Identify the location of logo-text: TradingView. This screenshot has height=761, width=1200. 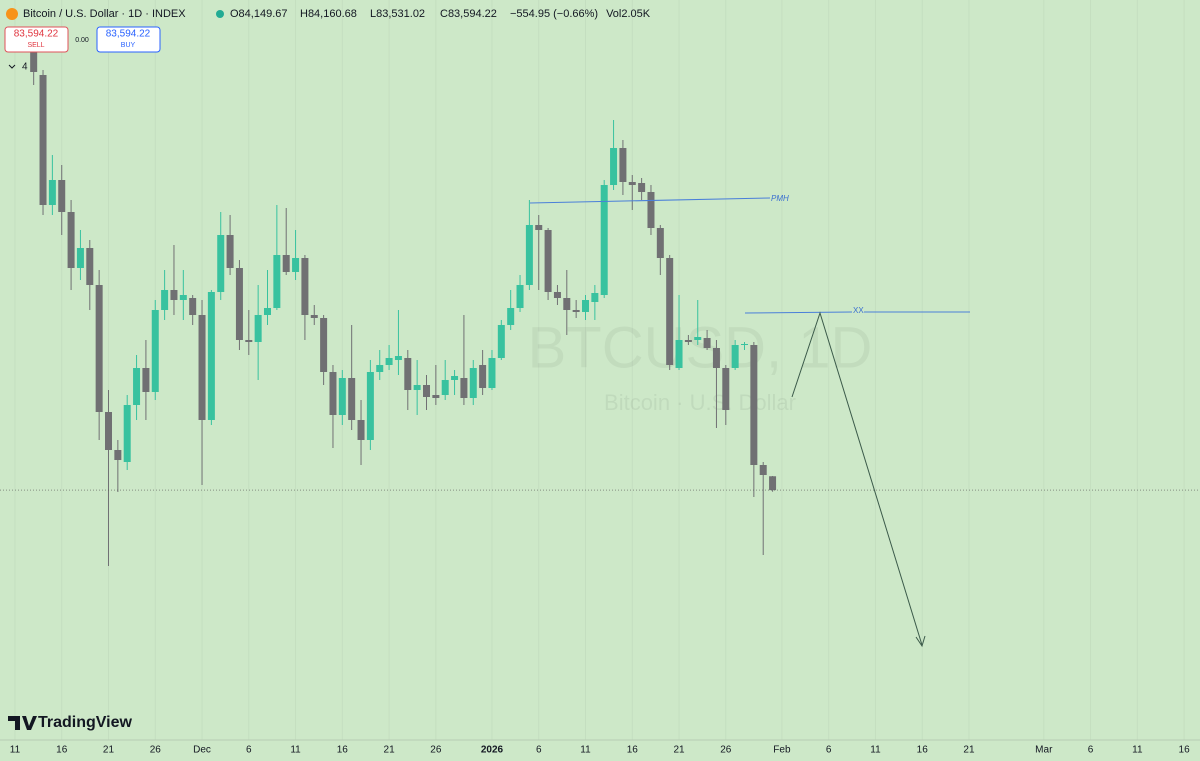
(85, 722).